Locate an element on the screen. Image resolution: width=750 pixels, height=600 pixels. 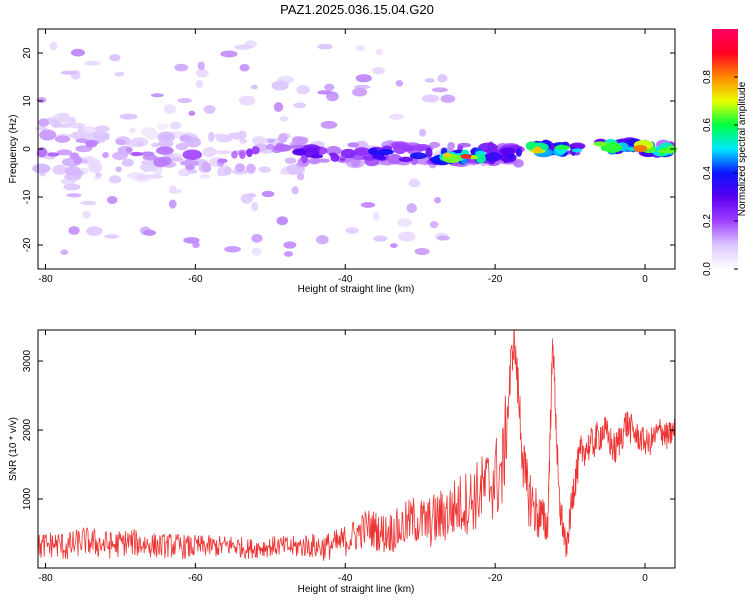
heatmap-y-tick-label: -20 is located at coordinates (27, 244).